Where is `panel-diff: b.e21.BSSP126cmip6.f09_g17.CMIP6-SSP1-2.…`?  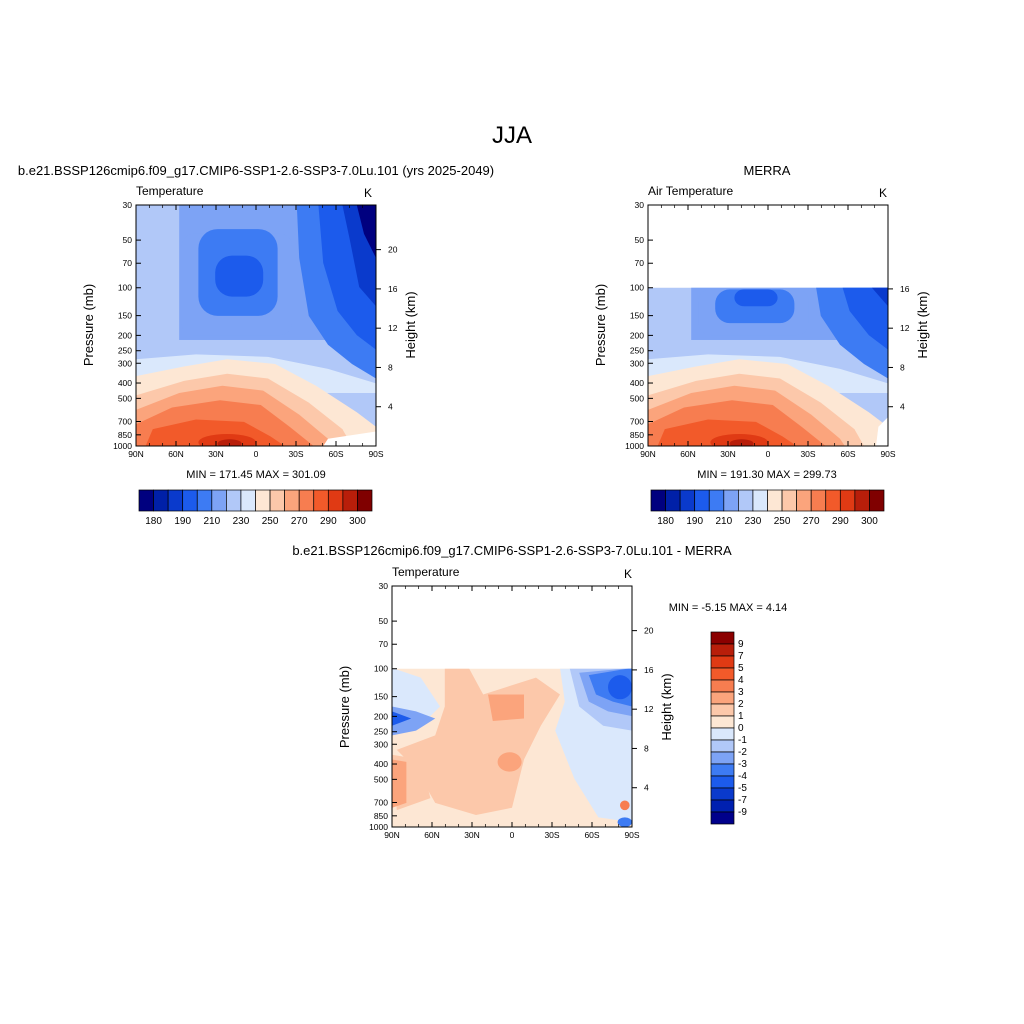 panel-diff: b.e21.BSSP126cmip6.f09_g17.CMIP6-SSP1-2.… is located at coordinates (539, 691).